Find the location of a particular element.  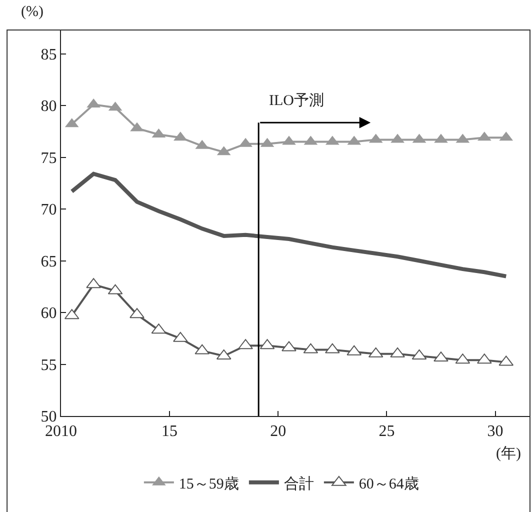

x-tick-label: 25 is located at coordinates (386, 431).